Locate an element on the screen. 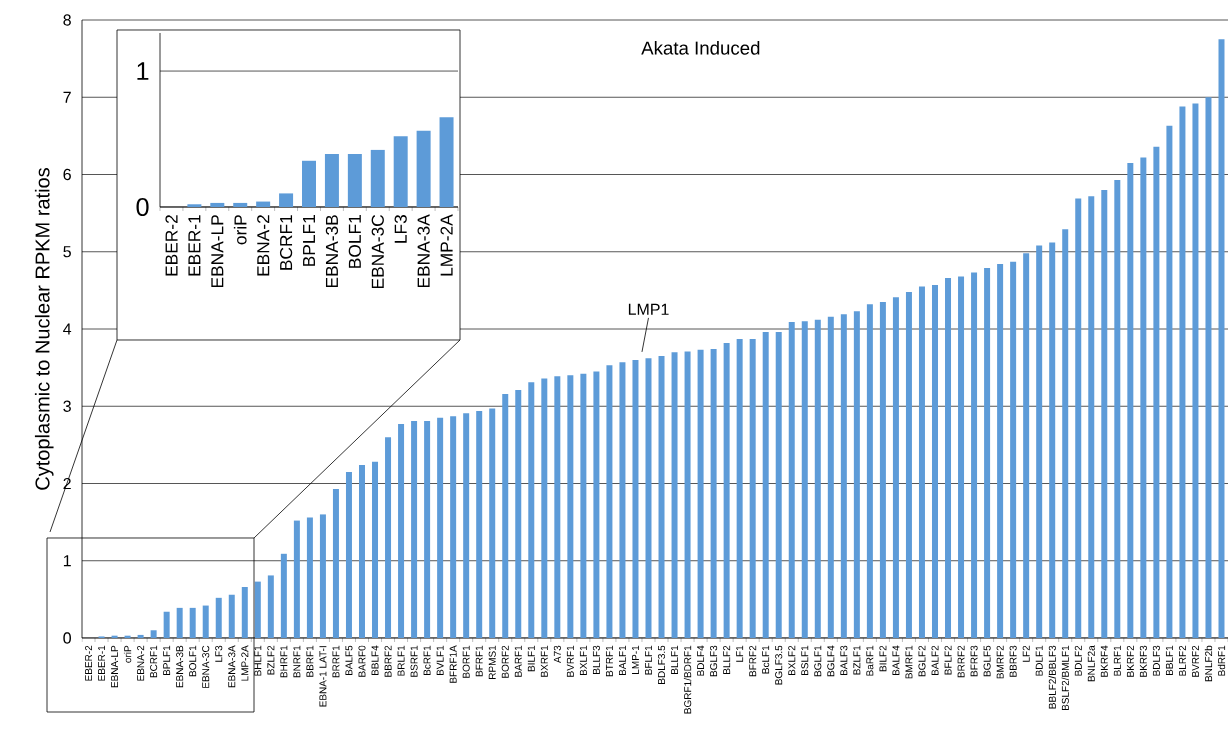  x-tick-label: BCRF1 is located at coordinates (286, 242).